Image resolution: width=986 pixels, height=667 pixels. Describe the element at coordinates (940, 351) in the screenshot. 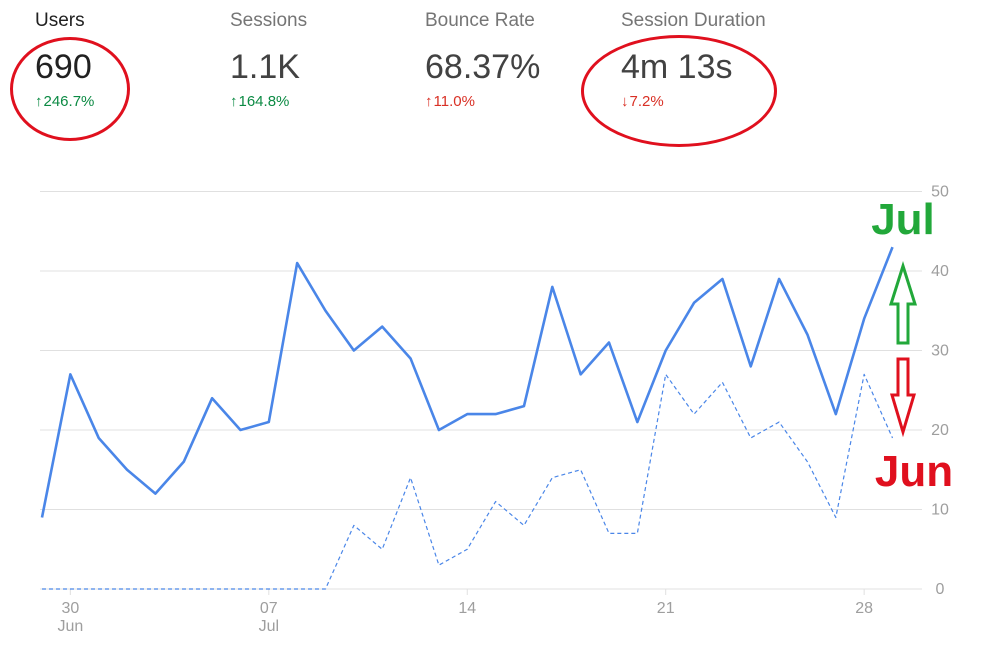

I see `y-tick-label: 30` at that location.